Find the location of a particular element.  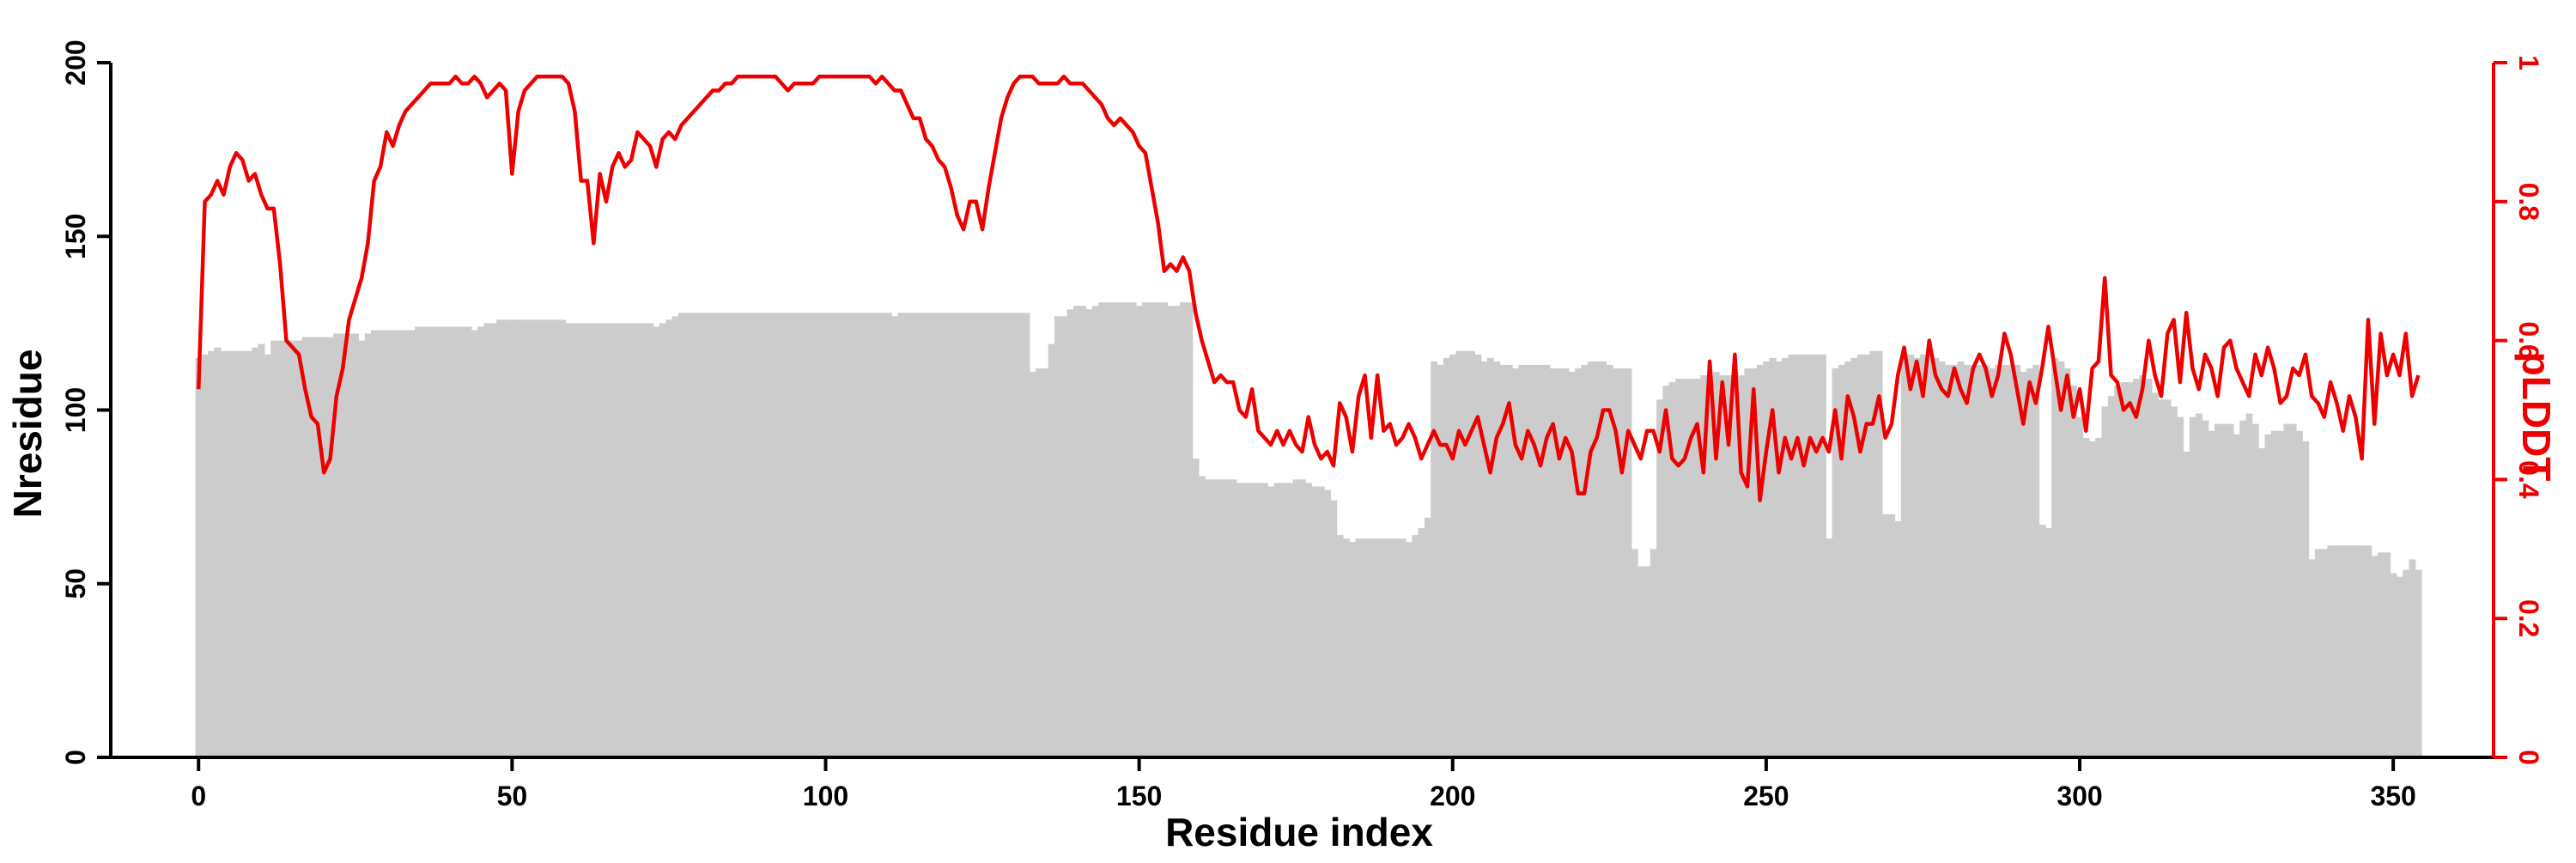

x-axis-title: Residue index is located at coordinates (1299, 832).